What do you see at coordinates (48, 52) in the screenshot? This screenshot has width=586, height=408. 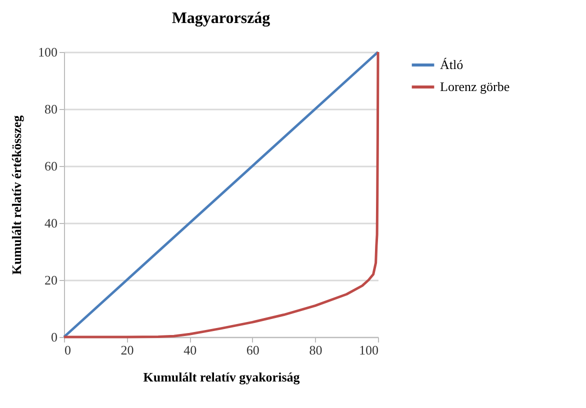 I see `y-tick-label: 100` at bounding box center [48, 52].